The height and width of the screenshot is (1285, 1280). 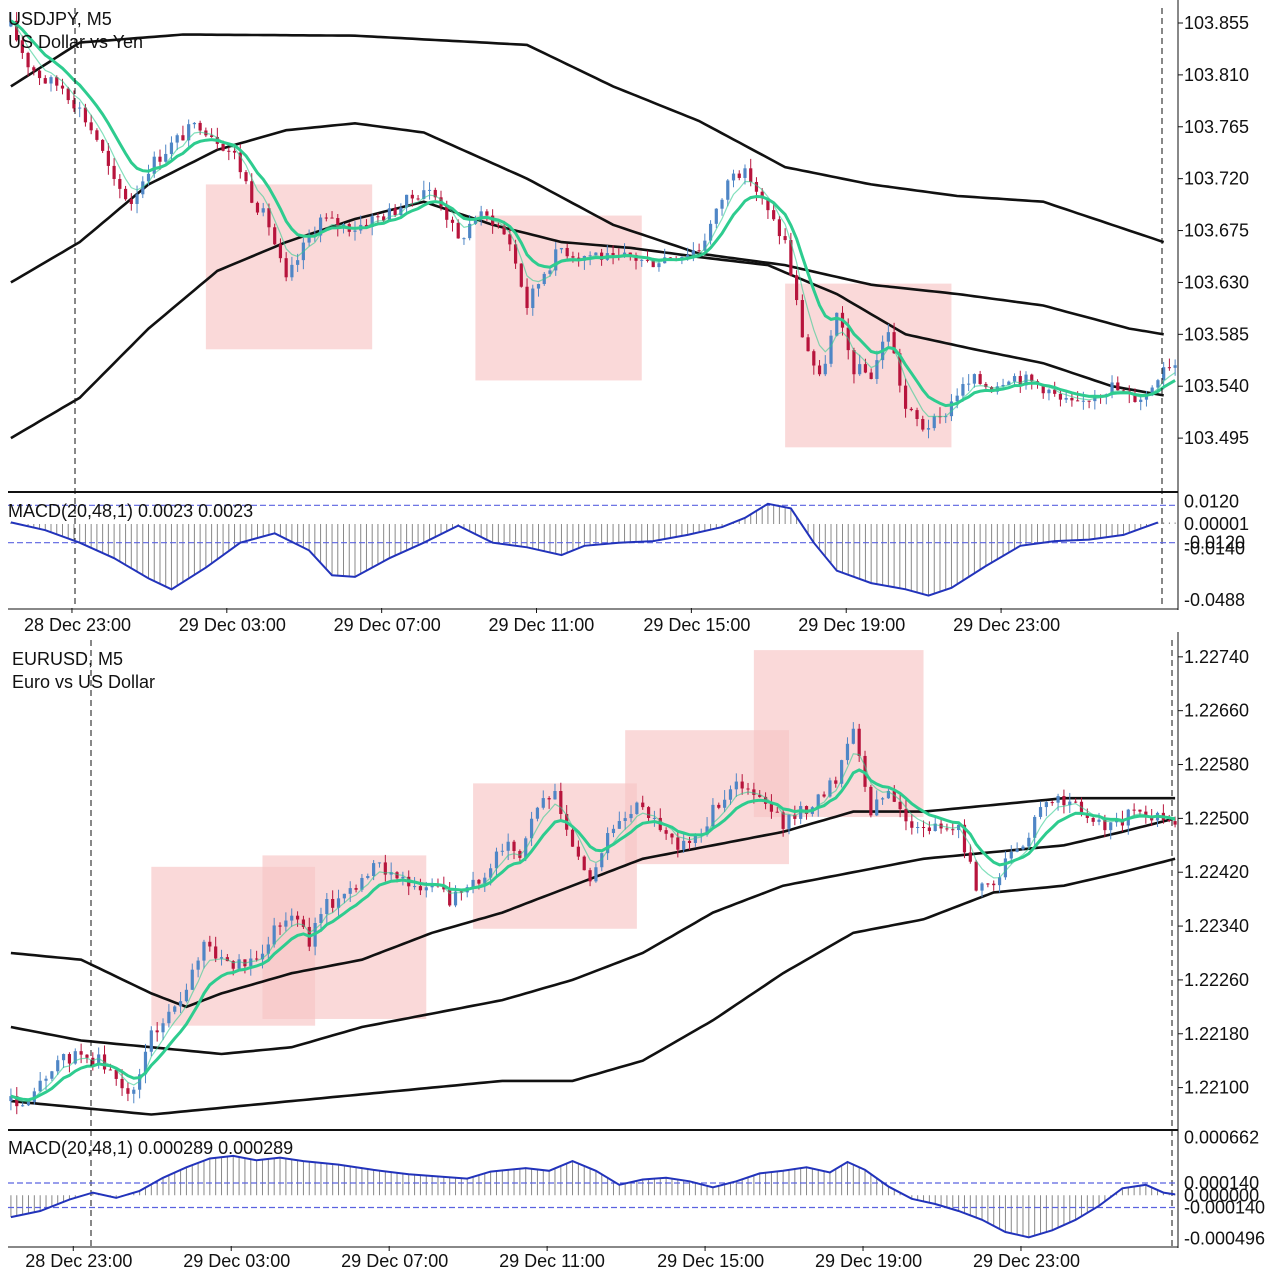 I want to click on usdjpy-price-tick: 103.675, so click(x=1216, y=231).